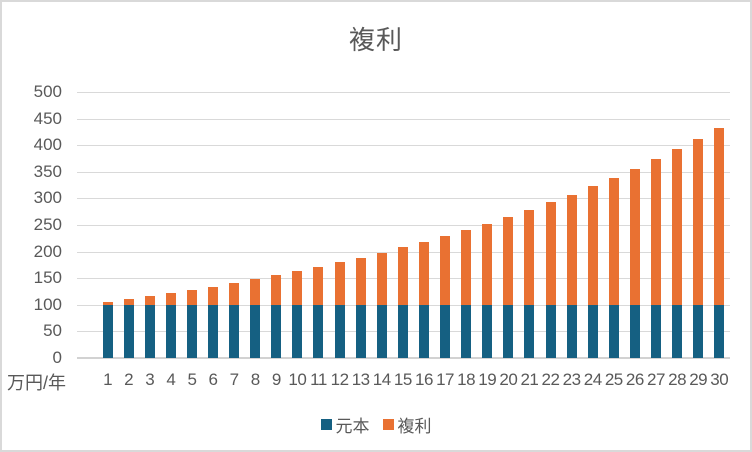  I want to click on x-tick-label: 9, so click(276, 379).